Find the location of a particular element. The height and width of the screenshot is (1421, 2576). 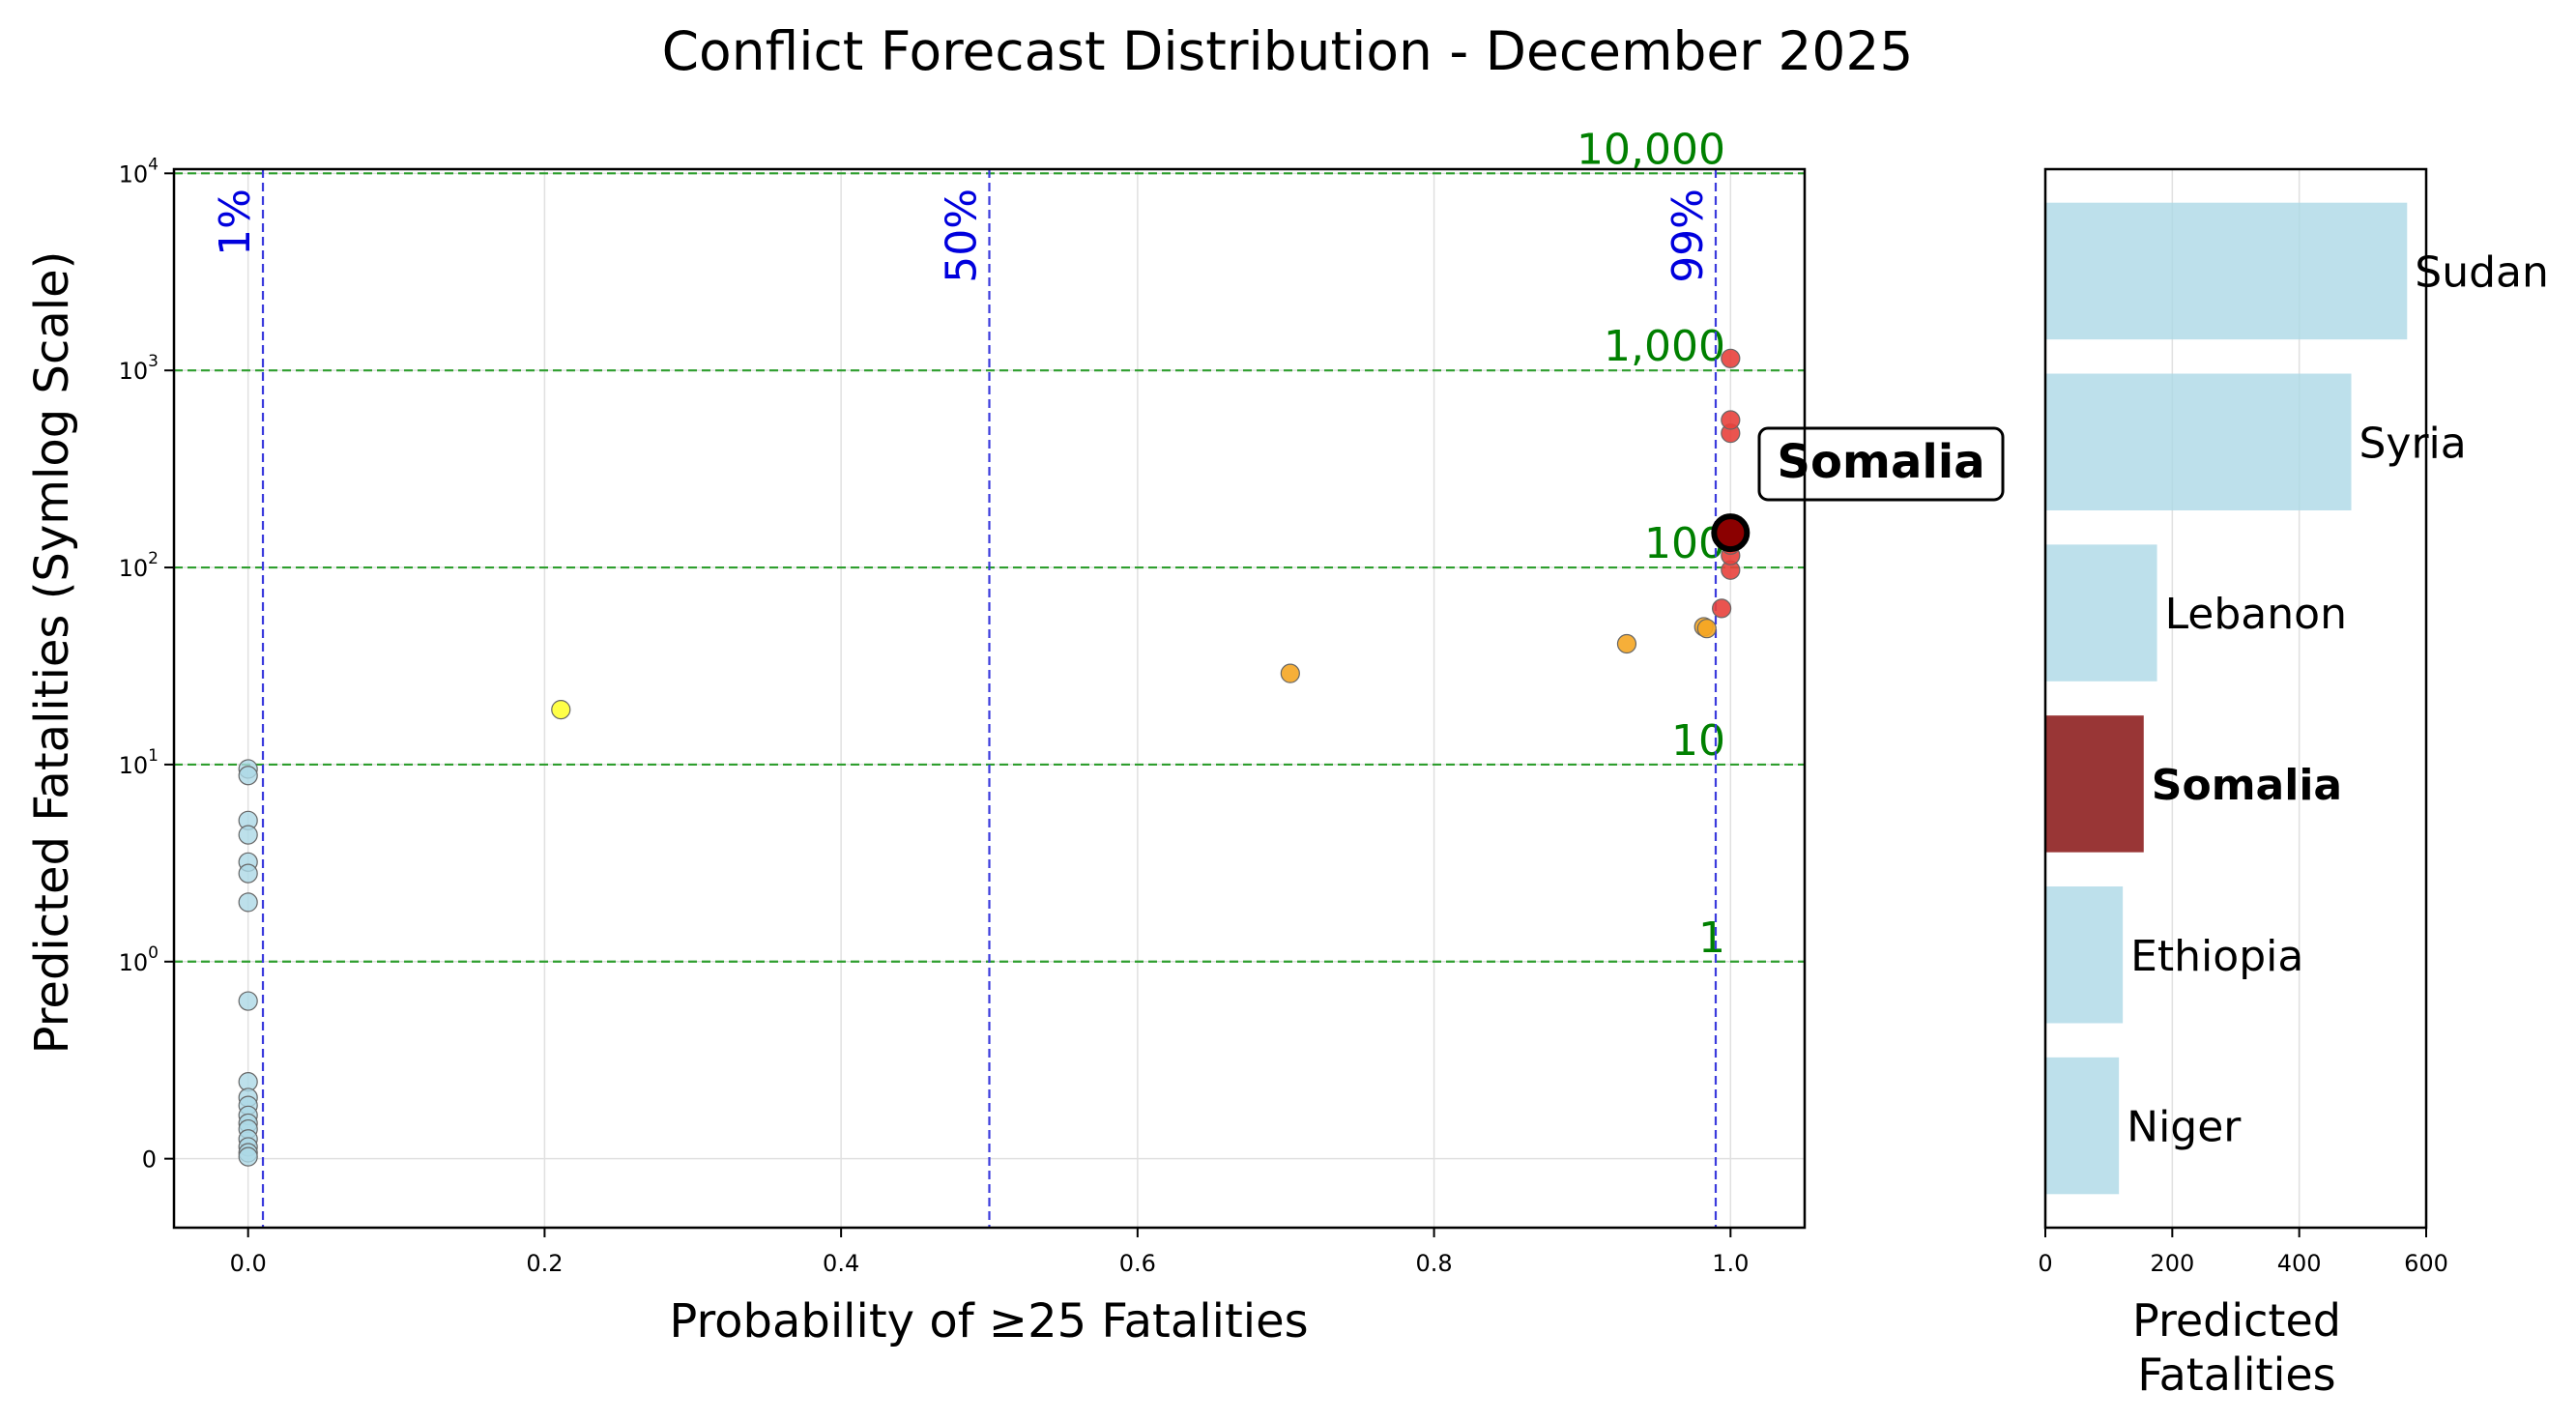

highlighted-point-group: Somalia is located at coordinates (1858, 490).